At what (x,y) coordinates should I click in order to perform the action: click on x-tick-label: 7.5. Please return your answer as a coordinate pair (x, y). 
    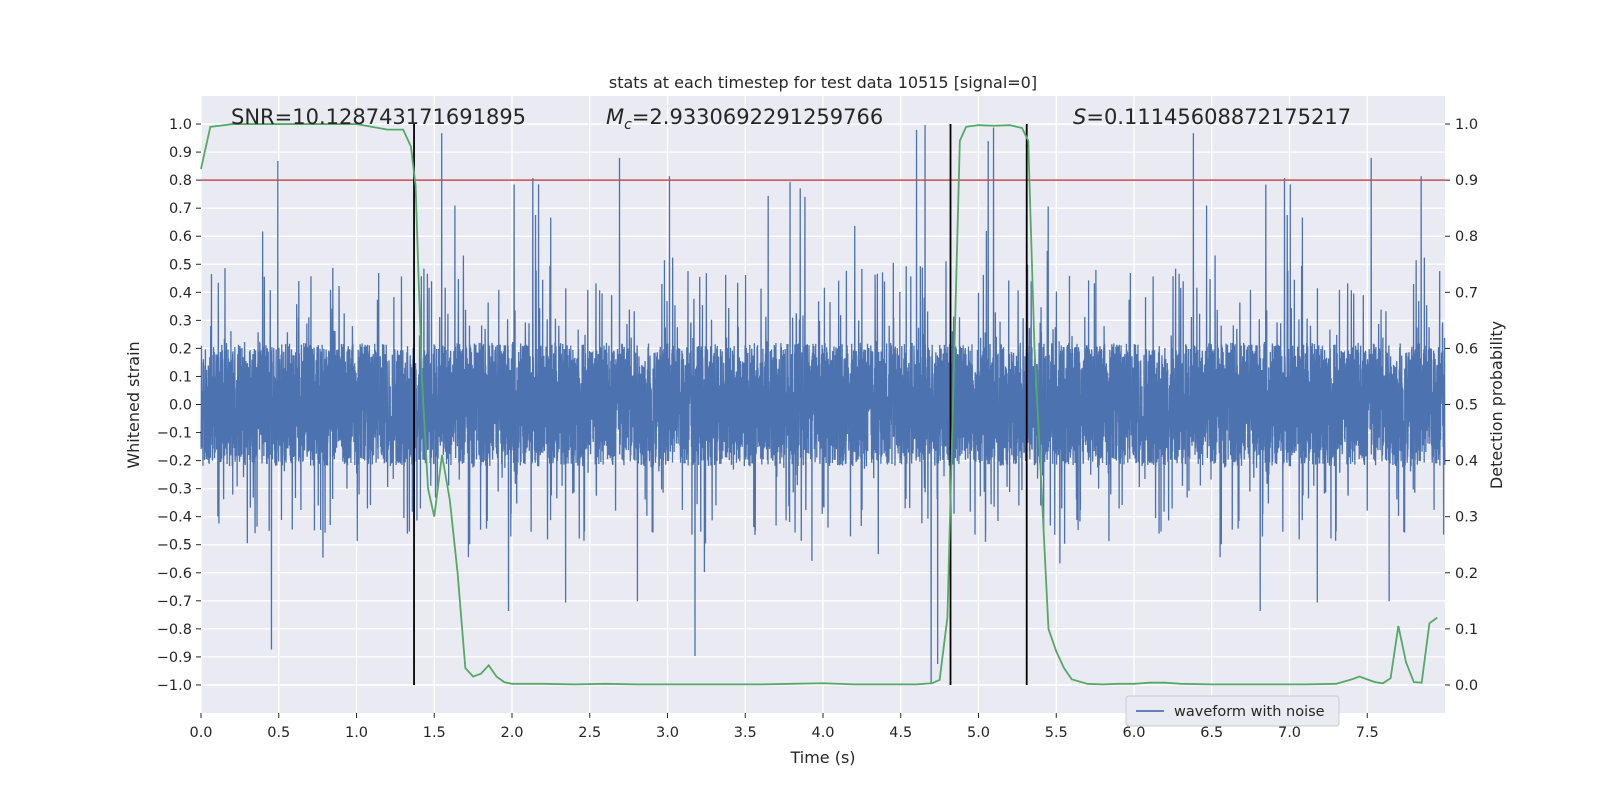
    Looking at the image, I should click on (1367, 733).